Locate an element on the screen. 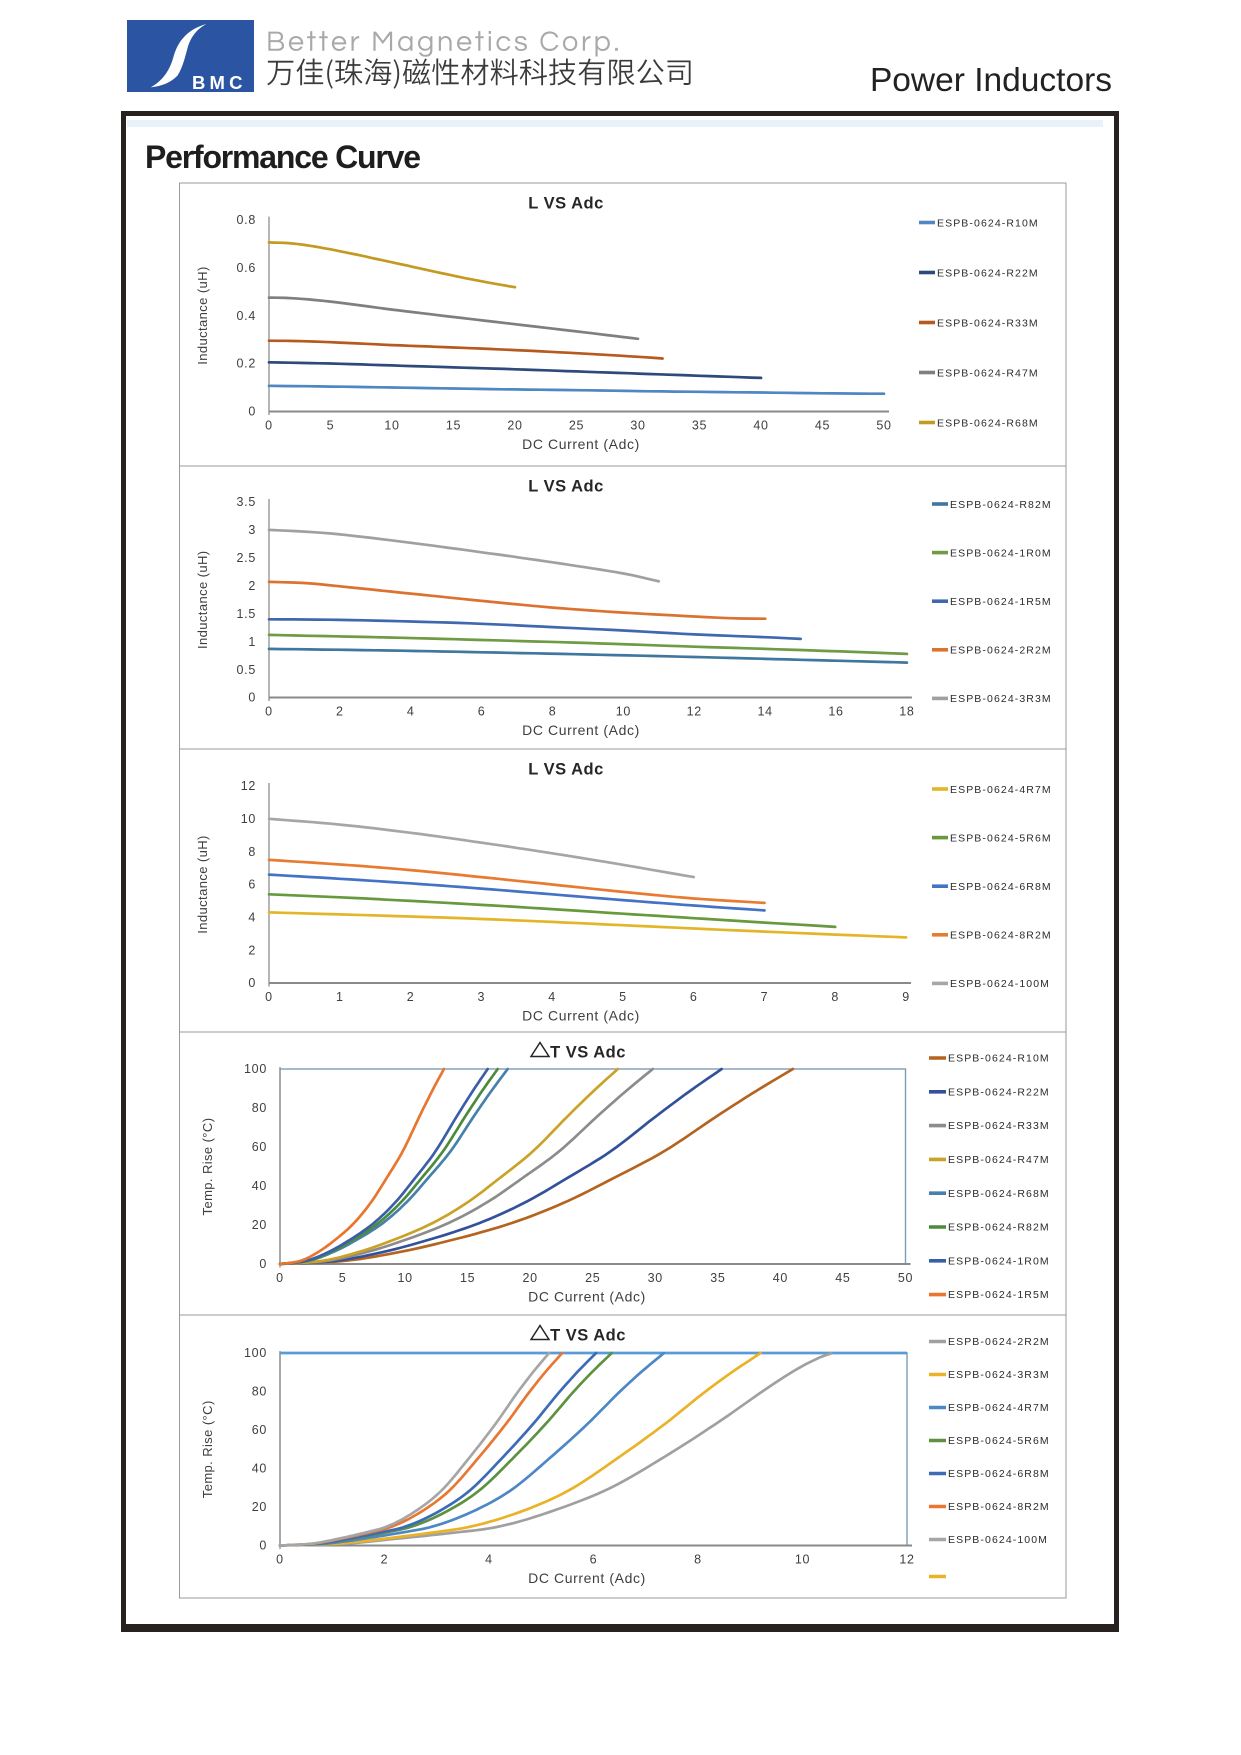 This screenshot has height=1755, width=1241. svg-text: Power Inductors is located at coordinates (991, 80).